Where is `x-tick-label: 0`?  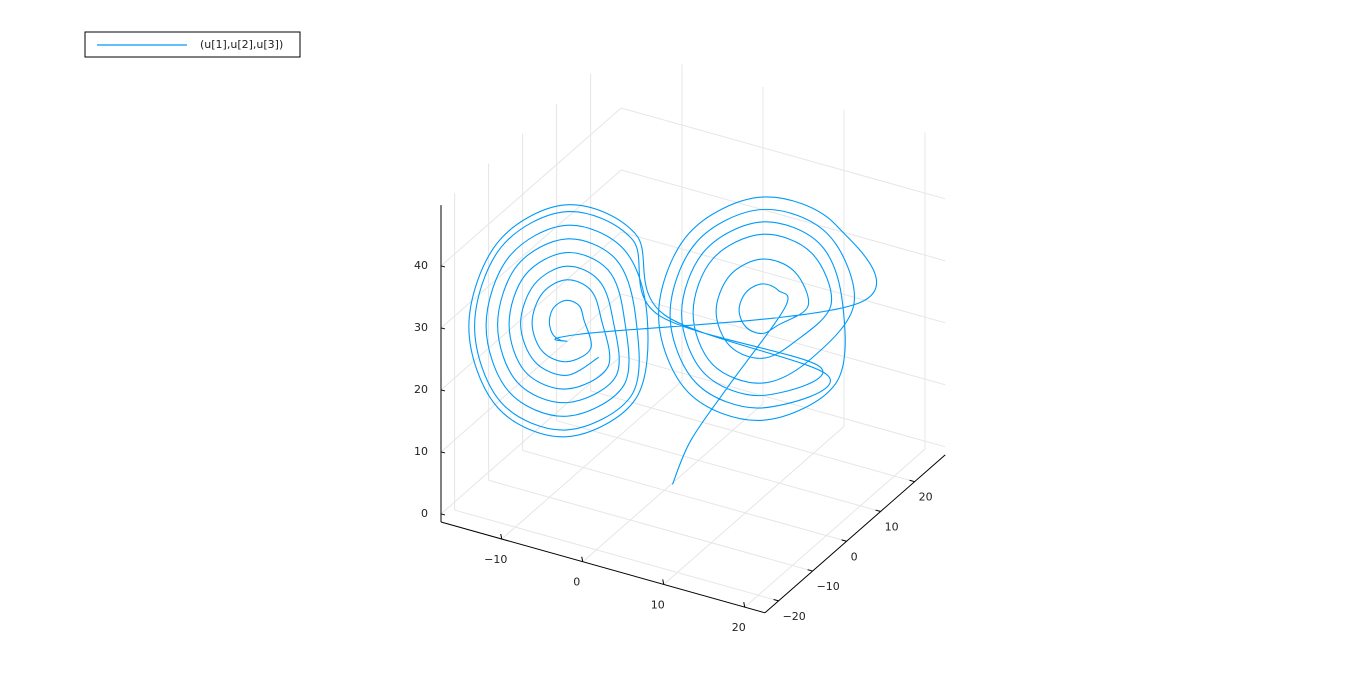
x-tick-label: 0 is located at coordinates (576, 582).